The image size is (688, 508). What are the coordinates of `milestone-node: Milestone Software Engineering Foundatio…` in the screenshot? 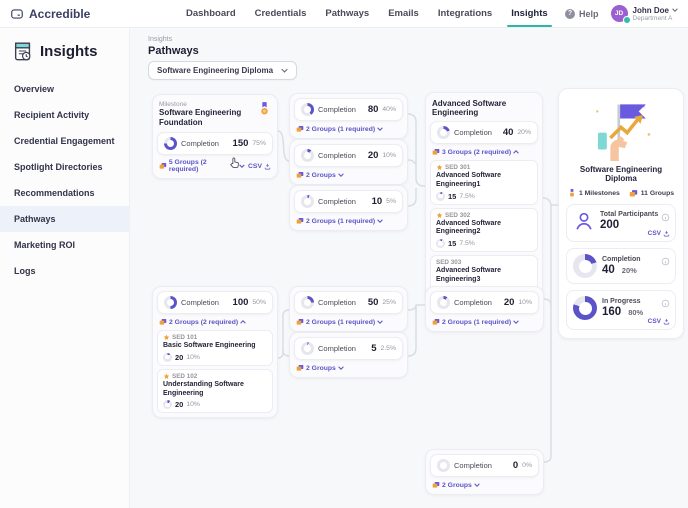 It's located at (215, 136).